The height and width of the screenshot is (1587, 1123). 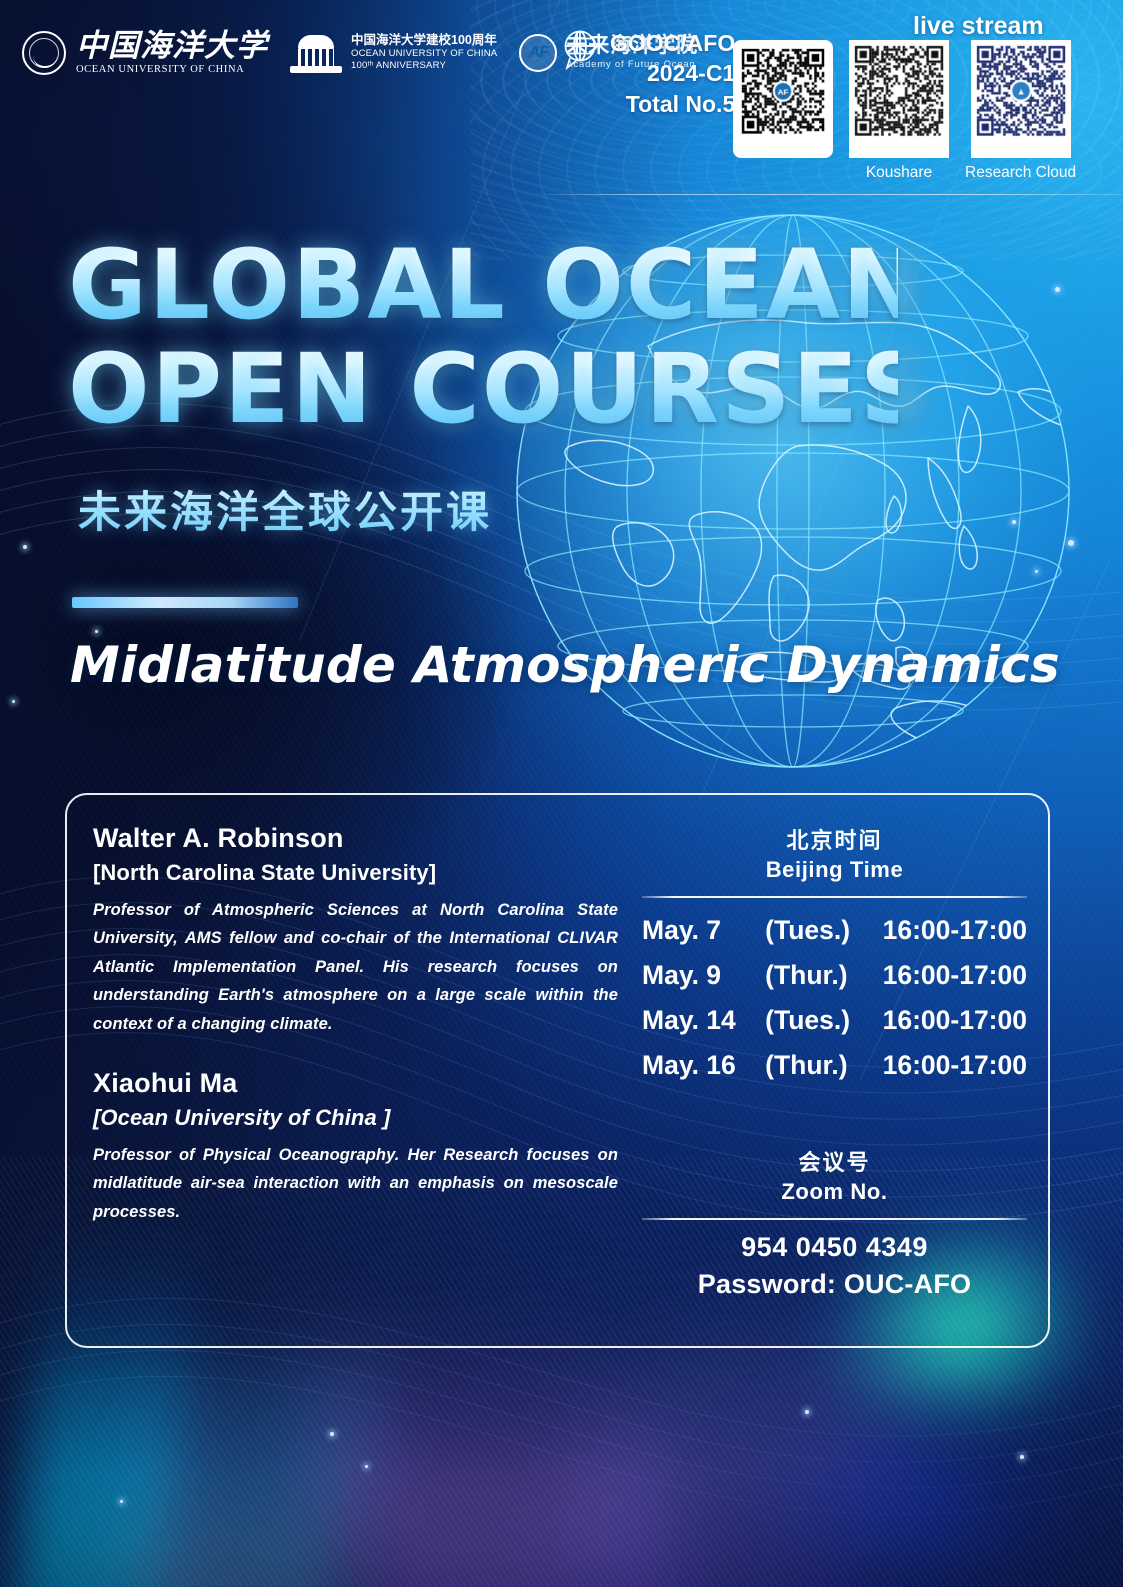 What do you see at coordinates (172, 45) in the screenshot?
I see `ouc-logo-cn: 中国海洋大学` at bounding box center [172, 45].